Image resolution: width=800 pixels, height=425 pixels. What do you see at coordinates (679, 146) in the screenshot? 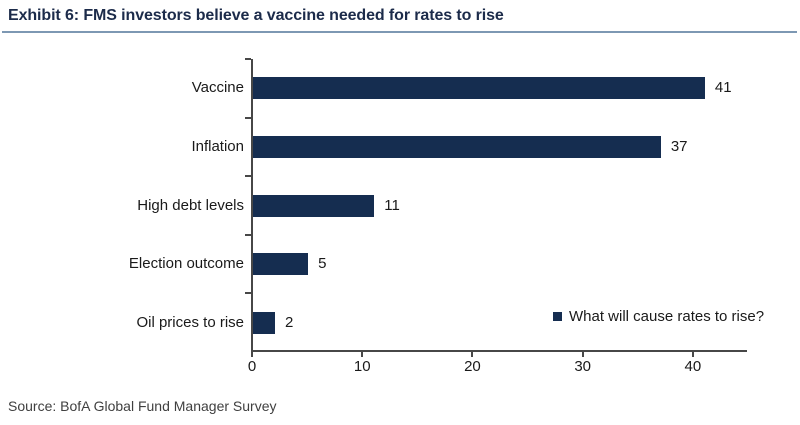
I see `bar-value-label: 37` at bounding box center [679, 146].